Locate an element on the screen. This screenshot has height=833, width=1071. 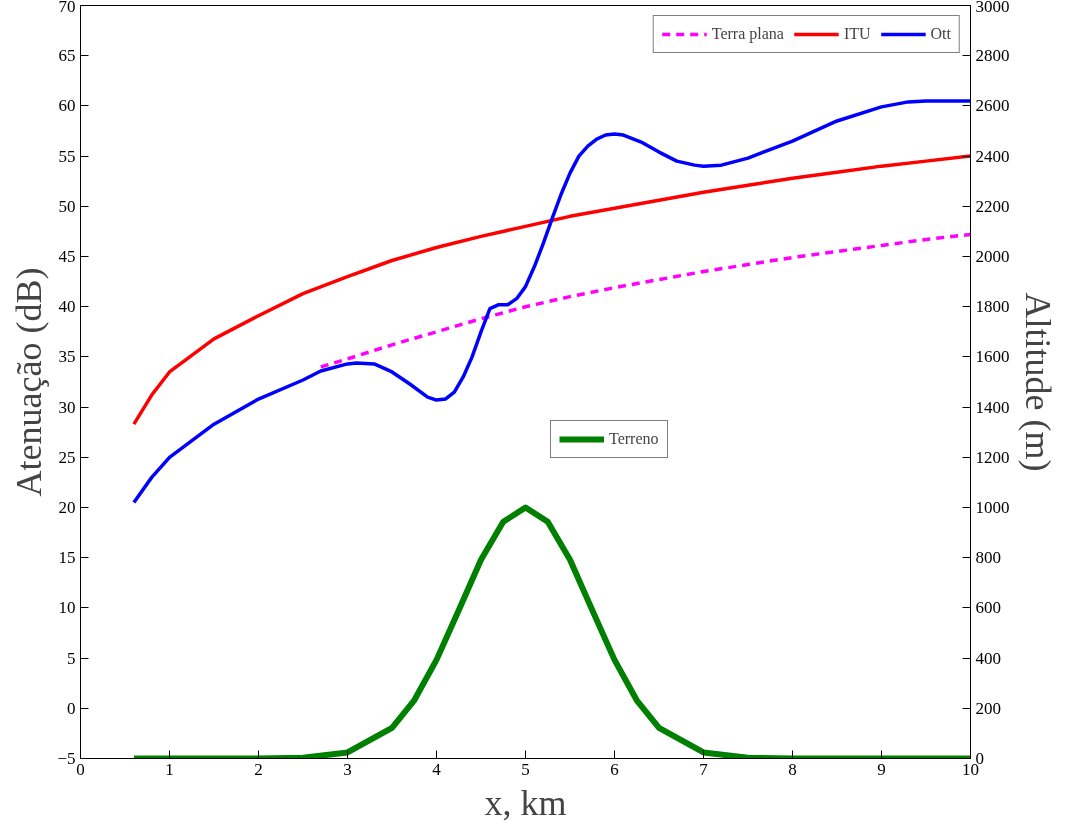
y2-tick-label: 3000 is located at coordinates (992, 8).